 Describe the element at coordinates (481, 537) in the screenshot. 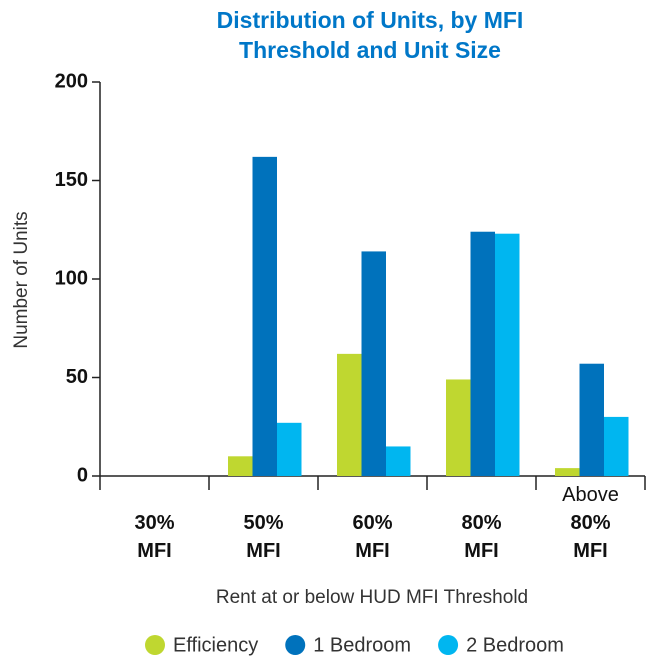

I see `x-tick-label: 80% MFI` at that location.